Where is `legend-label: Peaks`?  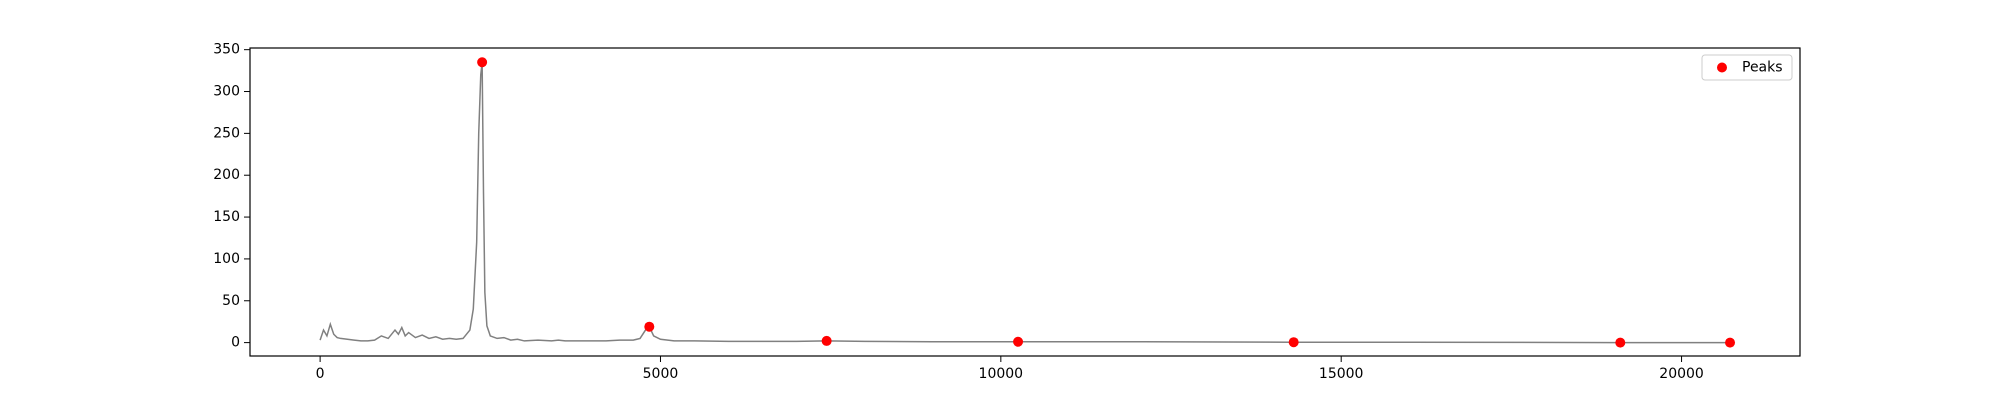 legend-label: Peaks is located at coordinates (1762, 68).